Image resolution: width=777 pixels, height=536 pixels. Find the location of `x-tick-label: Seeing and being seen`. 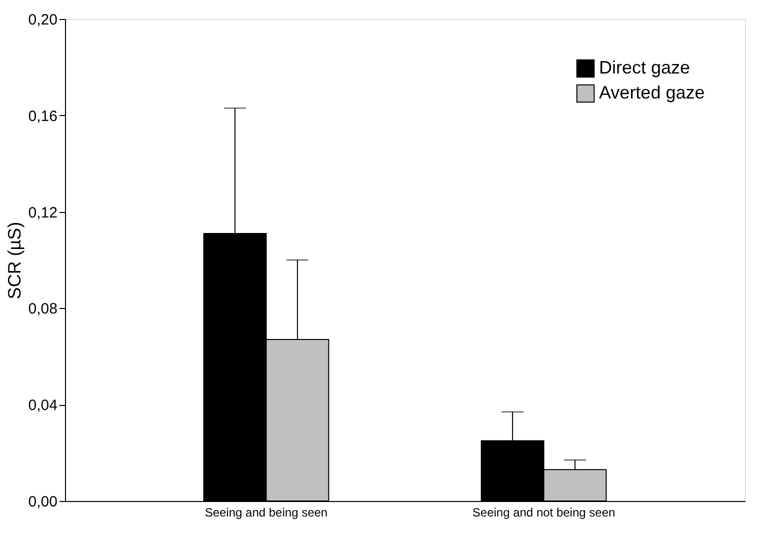

x-tick-label: Seeing and being seen is located at coordinates (266, 513).